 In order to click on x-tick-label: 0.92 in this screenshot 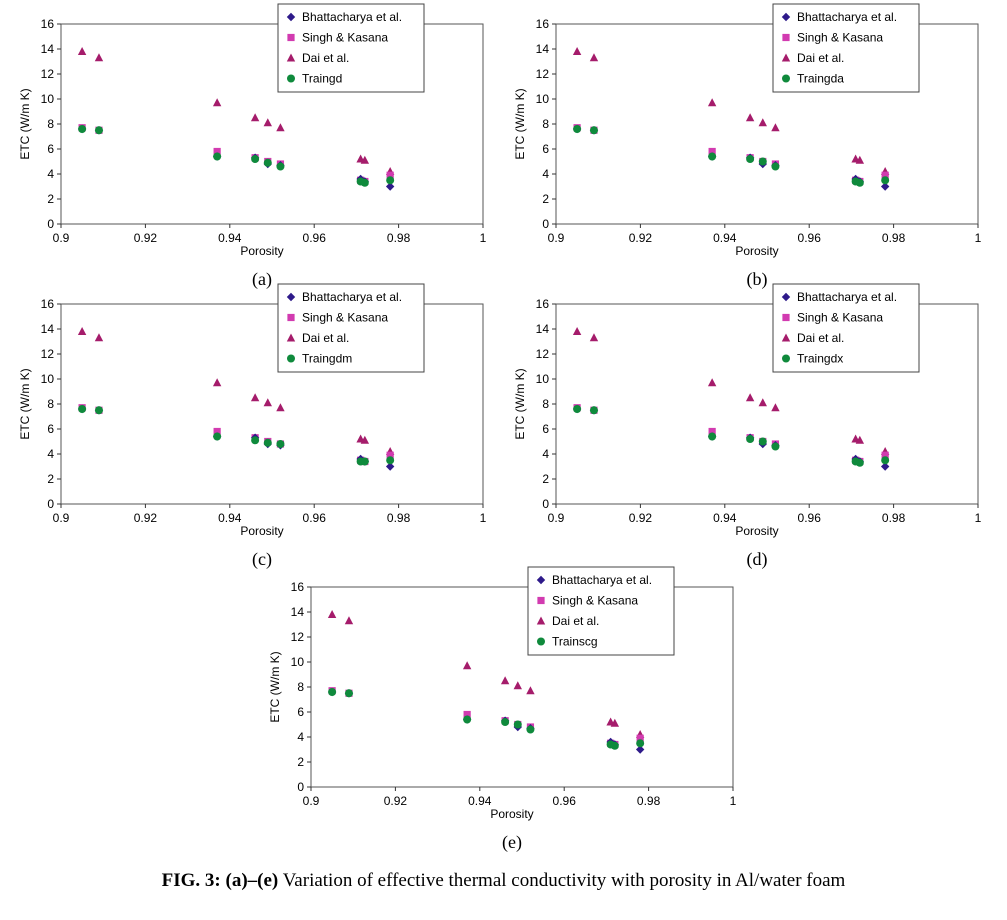, I will do `click(146, 238)`.